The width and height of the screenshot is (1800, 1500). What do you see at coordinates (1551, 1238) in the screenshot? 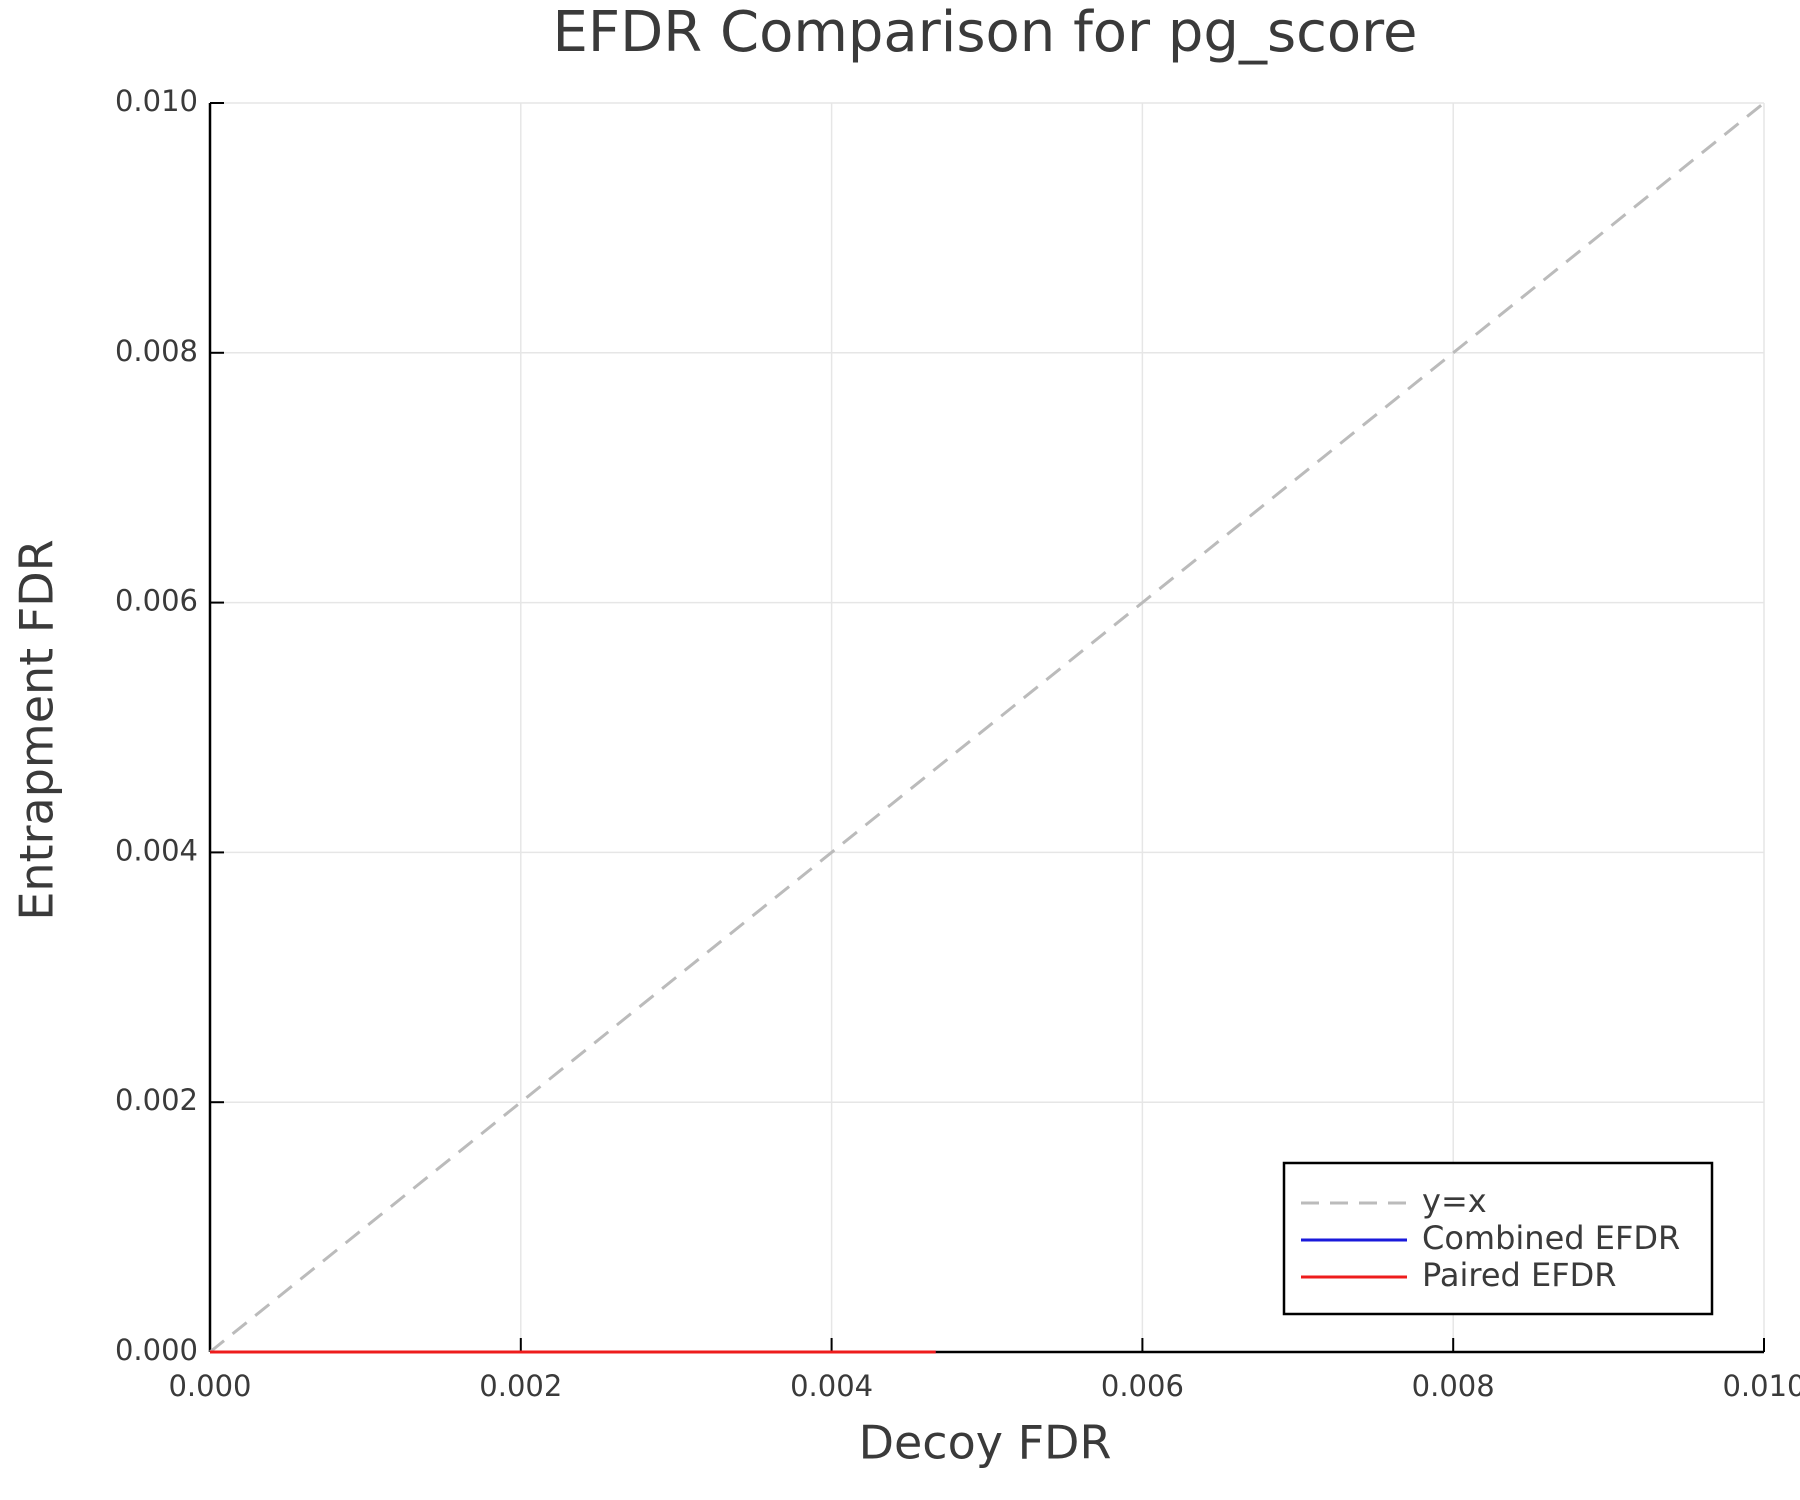
I see `legend-label: Combined EFDR` at bounding box center [1551, 1238].